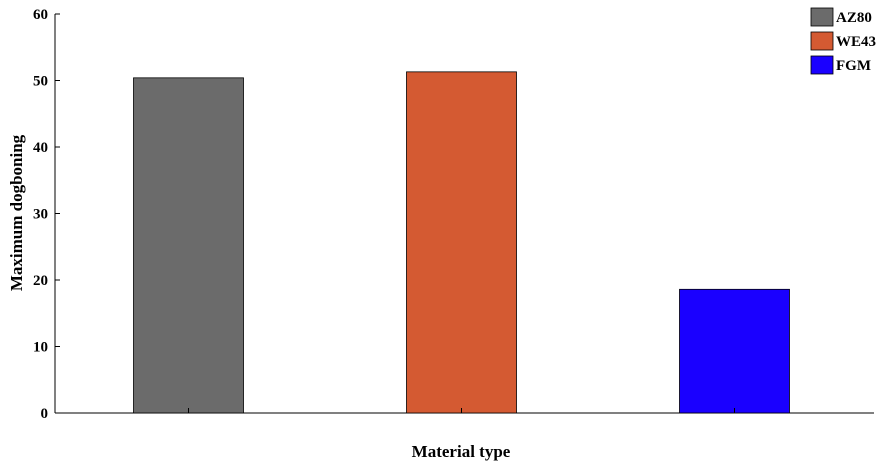 This screenshot has width=879, height=464. What do you see at coordinates (40, 281) in the screenshot?
I see `y-tick-label: 20` at bounding box center [40, 281].